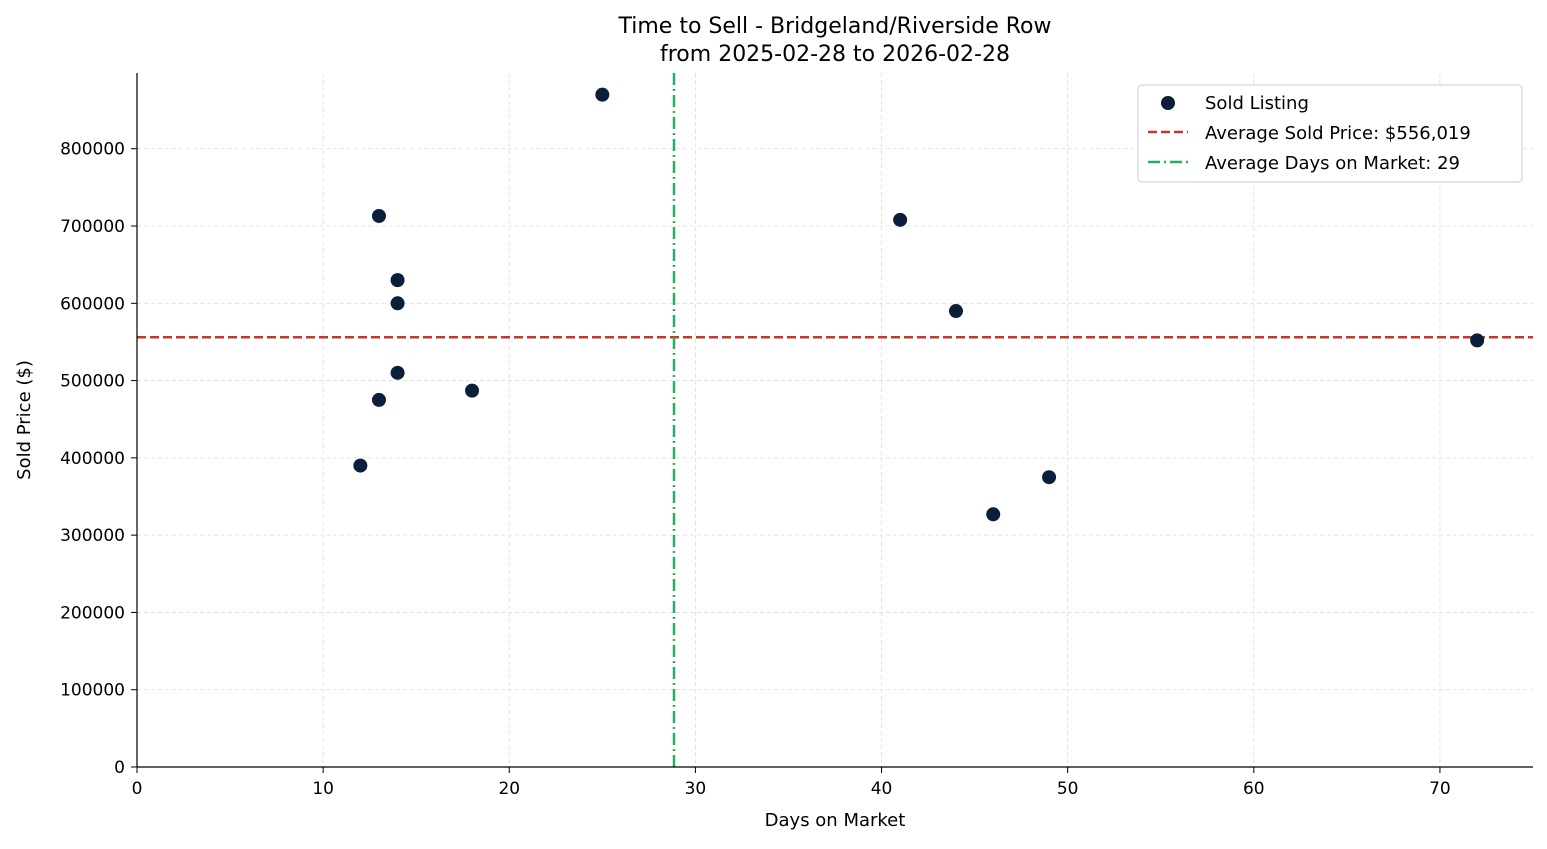  What do you see at coordinates (119, 768) in the screenshot?
I see `y-tick-label: 0` at bounding box center [119, 768].